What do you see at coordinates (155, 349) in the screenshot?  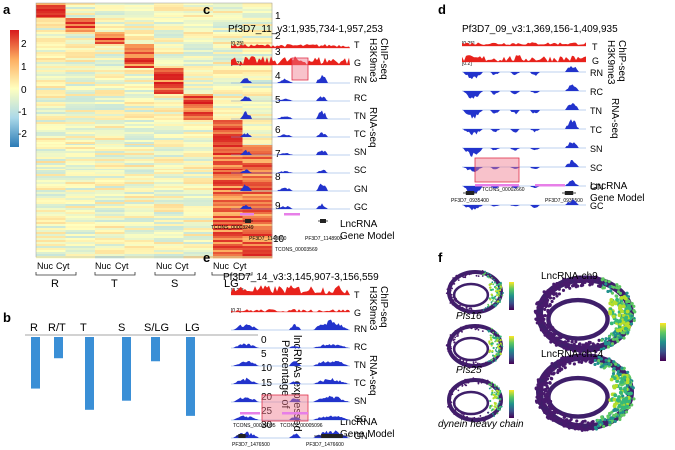 I see `bar-S/LG` at bounding box center [155, 349].